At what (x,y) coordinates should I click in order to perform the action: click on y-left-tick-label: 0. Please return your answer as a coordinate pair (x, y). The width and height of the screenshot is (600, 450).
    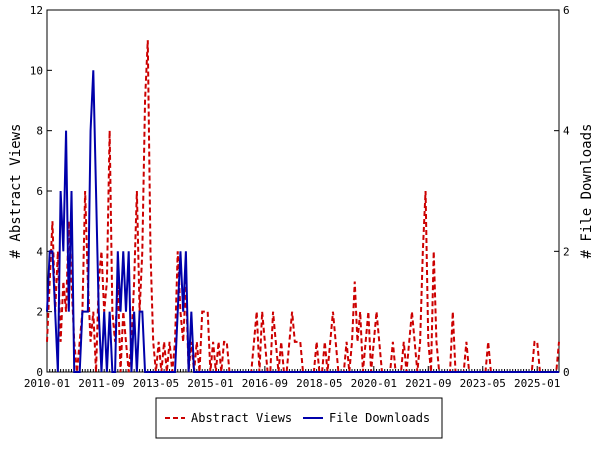
    Looking at the image, I should click on (39, 372).